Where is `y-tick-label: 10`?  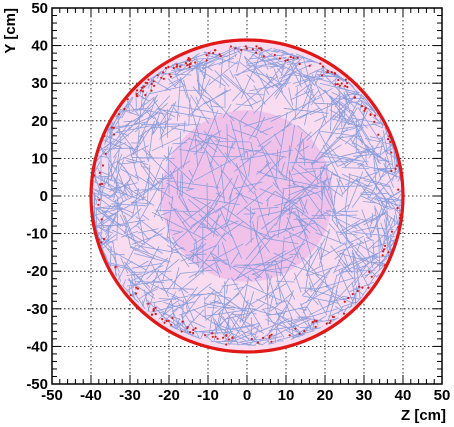
y-tick-label: 10 is located at coordinates (39, 158).